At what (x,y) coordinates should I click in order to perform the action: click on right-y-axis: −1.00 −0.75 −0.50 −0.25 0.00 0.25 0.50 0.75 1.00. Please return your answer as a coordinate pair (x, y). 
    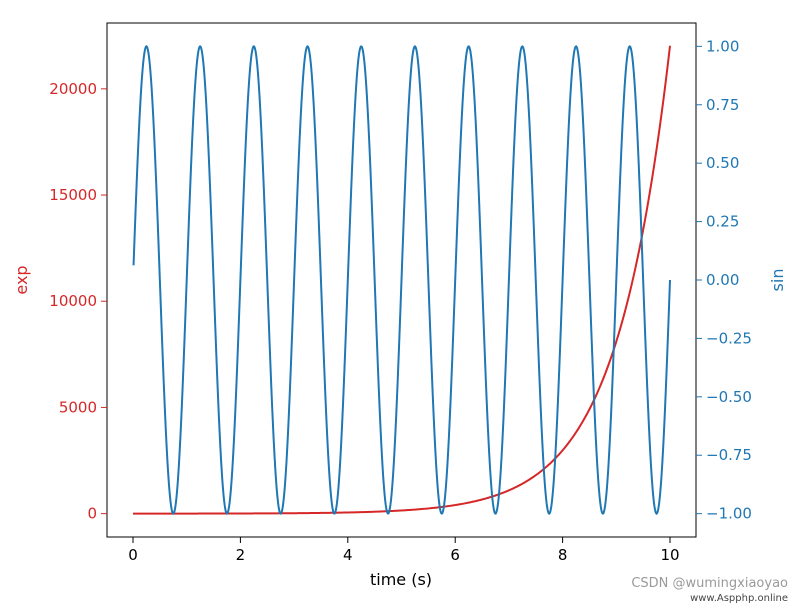
    Looking at the image, I should click on (724, 280).